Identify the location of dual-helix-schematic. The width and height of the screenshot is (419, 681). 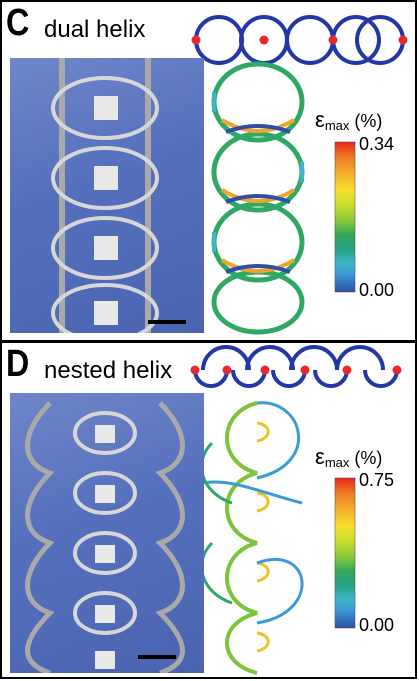
(299, 40).